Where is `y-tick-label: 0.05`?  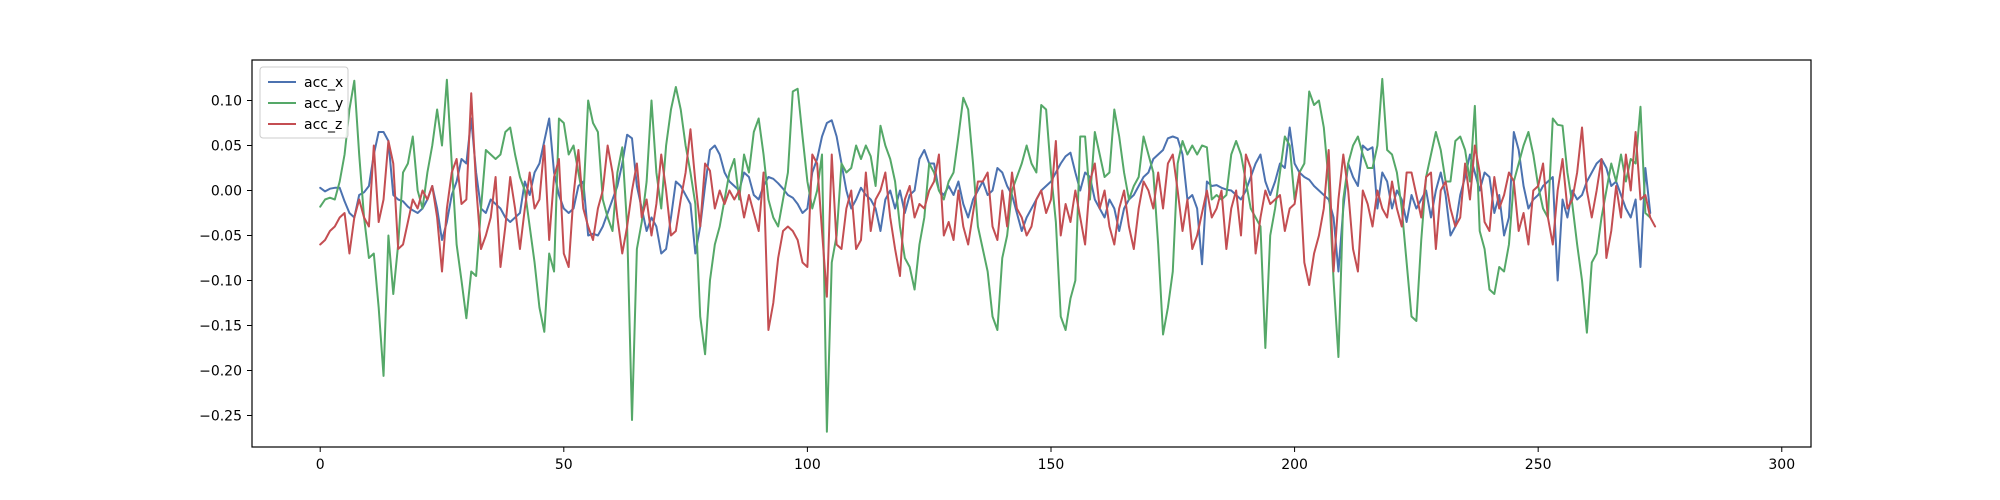
y-tick-label: 0.05 is located at coordinates (226, 147).